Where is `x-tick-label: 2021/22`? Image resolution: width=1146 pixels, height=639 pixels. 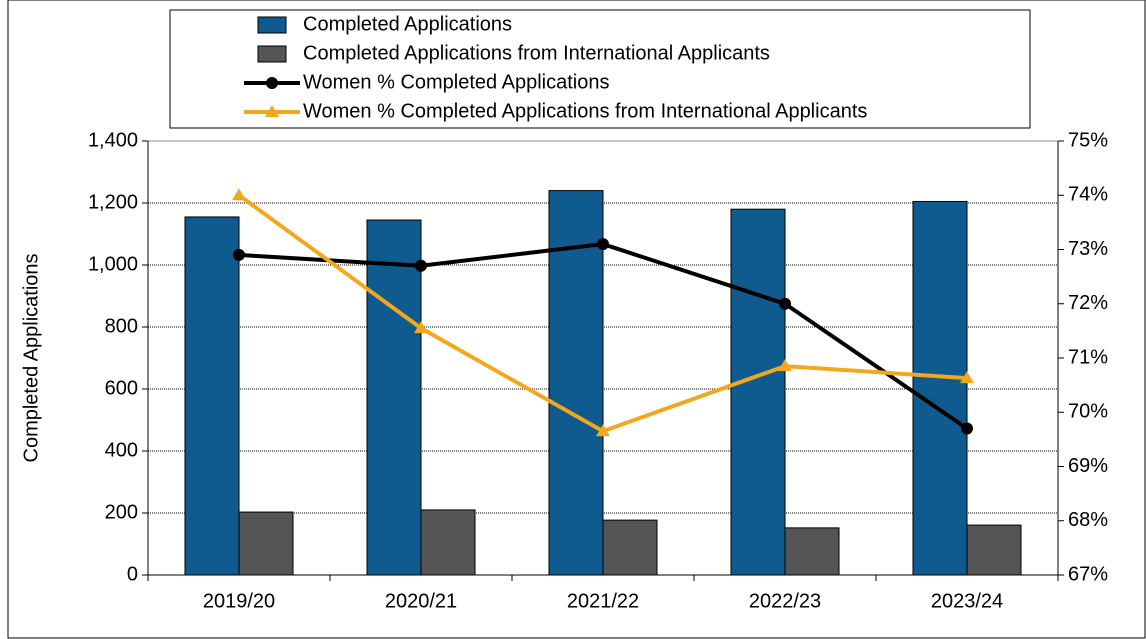
x-tick-label: 2021/22 is located at coordinates (603, 601).